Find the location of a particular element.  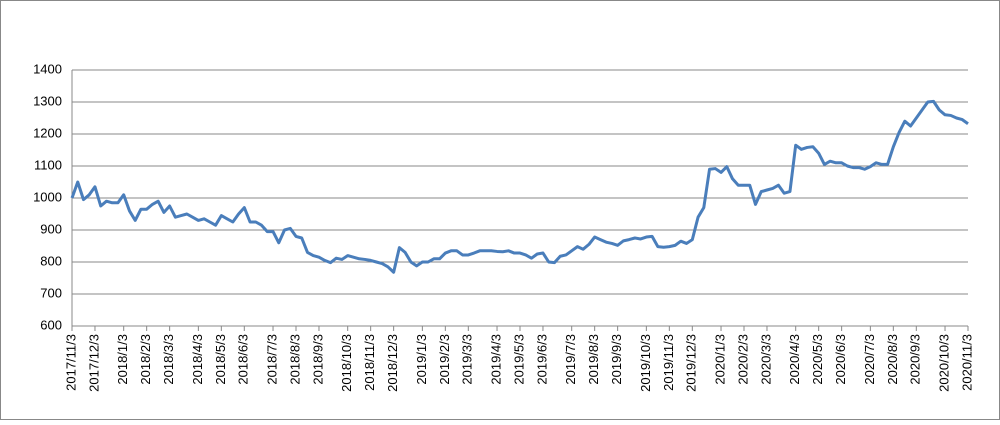

x-tick-label: 2020/1/3 is located at coordinates (719, 359).